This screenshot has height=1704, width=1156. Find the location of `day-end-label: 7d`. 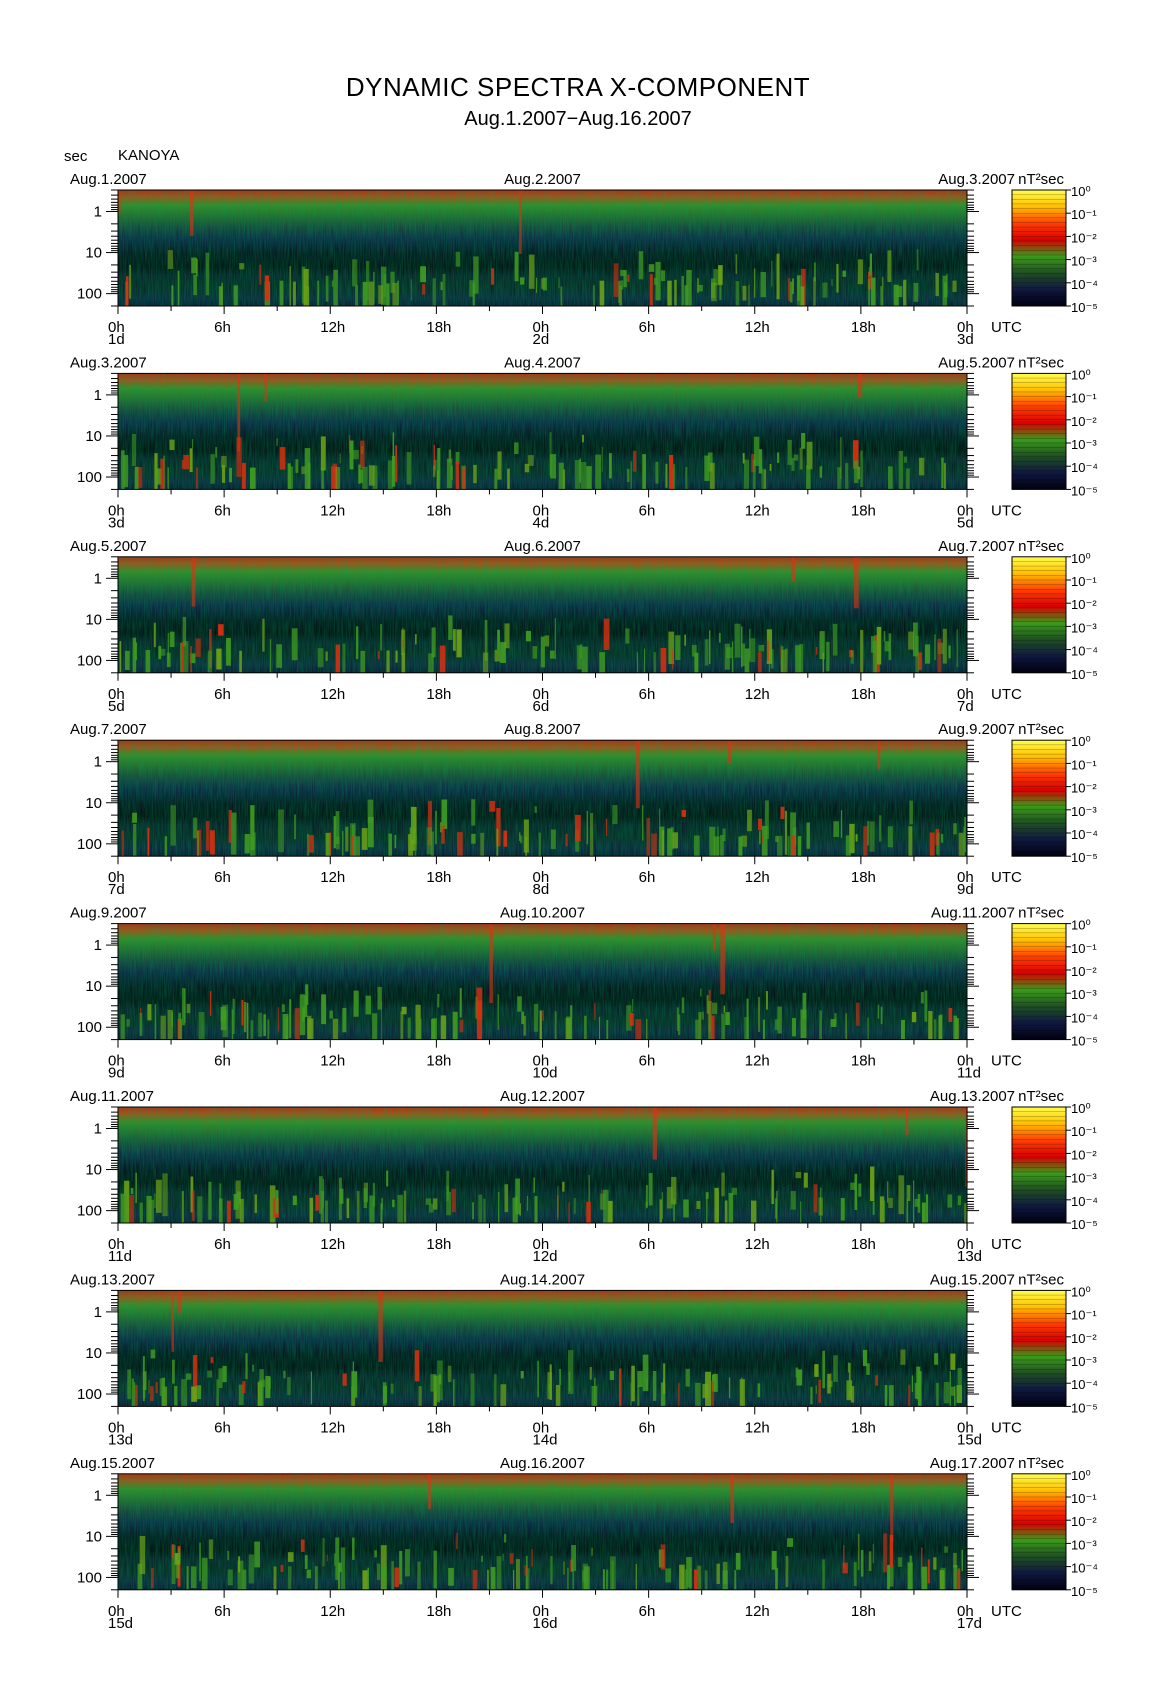

day-end-label: 7d is located at coordinates (965, 706).